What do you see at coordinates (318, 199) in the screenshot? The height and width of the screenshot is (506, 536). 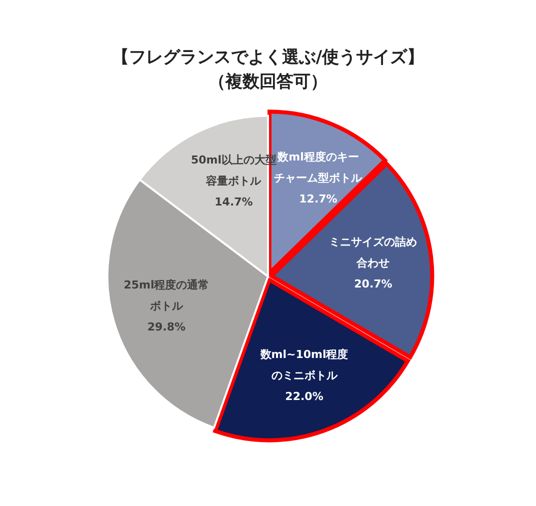 I see `data-label: 12.7%` at bounding box center [318, 199].